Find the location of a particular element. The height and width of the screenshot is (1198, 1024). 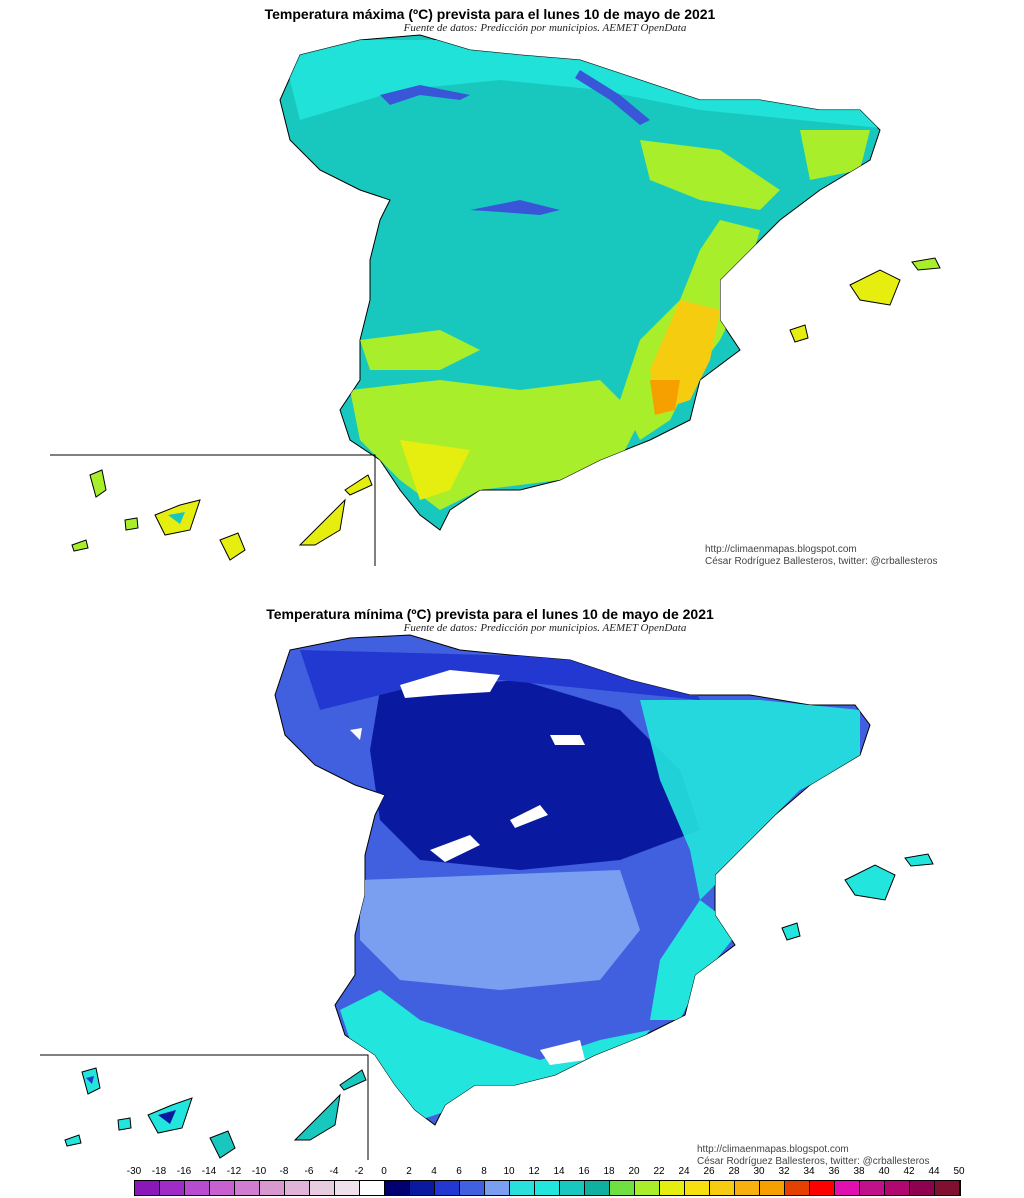

legend-label: 4 is located at coordinates (434, 1171).